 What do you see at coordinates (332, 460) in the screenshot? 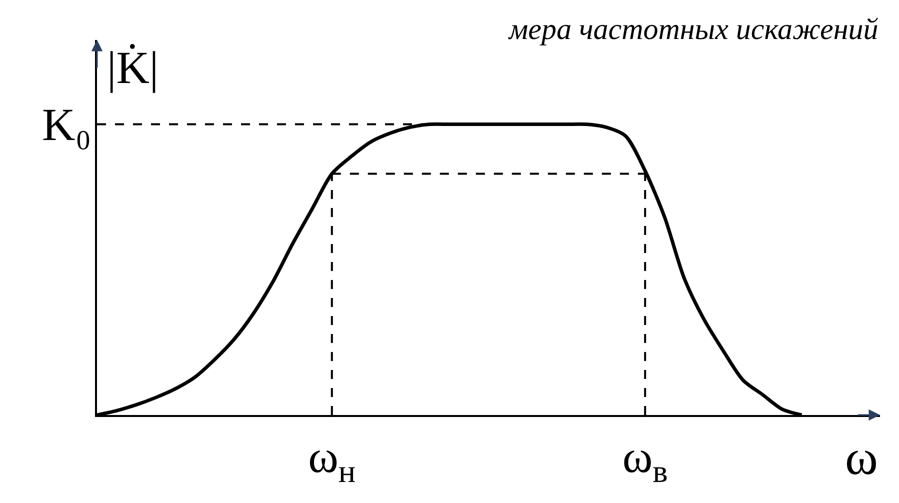
I see `x-tick-label: ω$_{н}$` at bounding box center [332, 460].